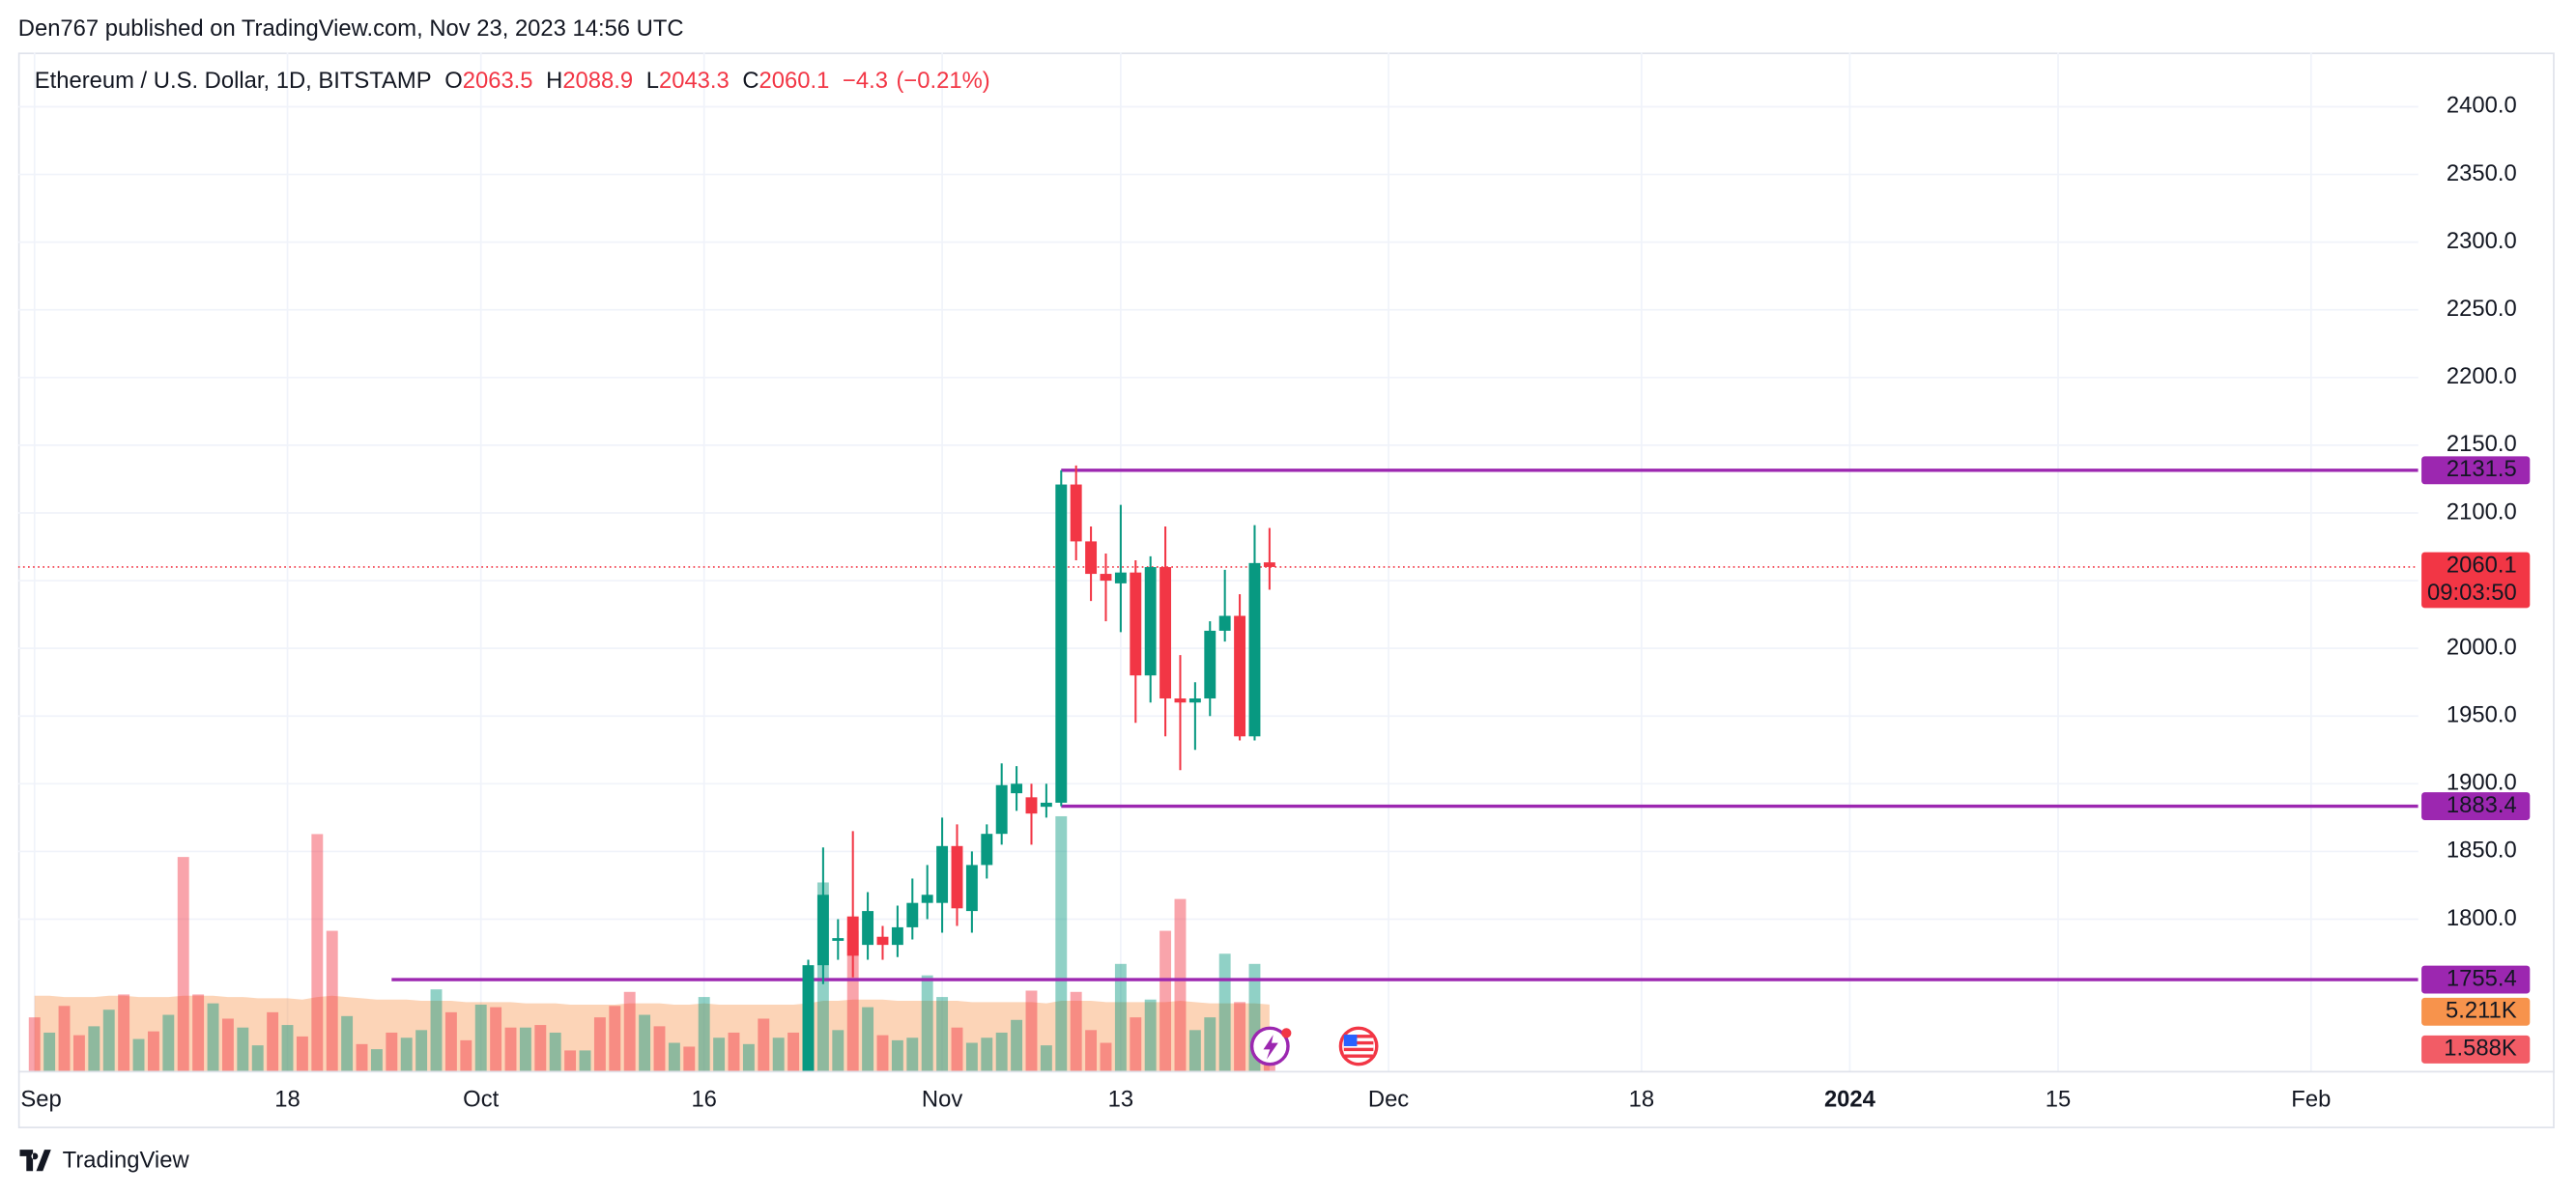  I want to click on y-tick-label: 2200.0, so click(2482, 376).